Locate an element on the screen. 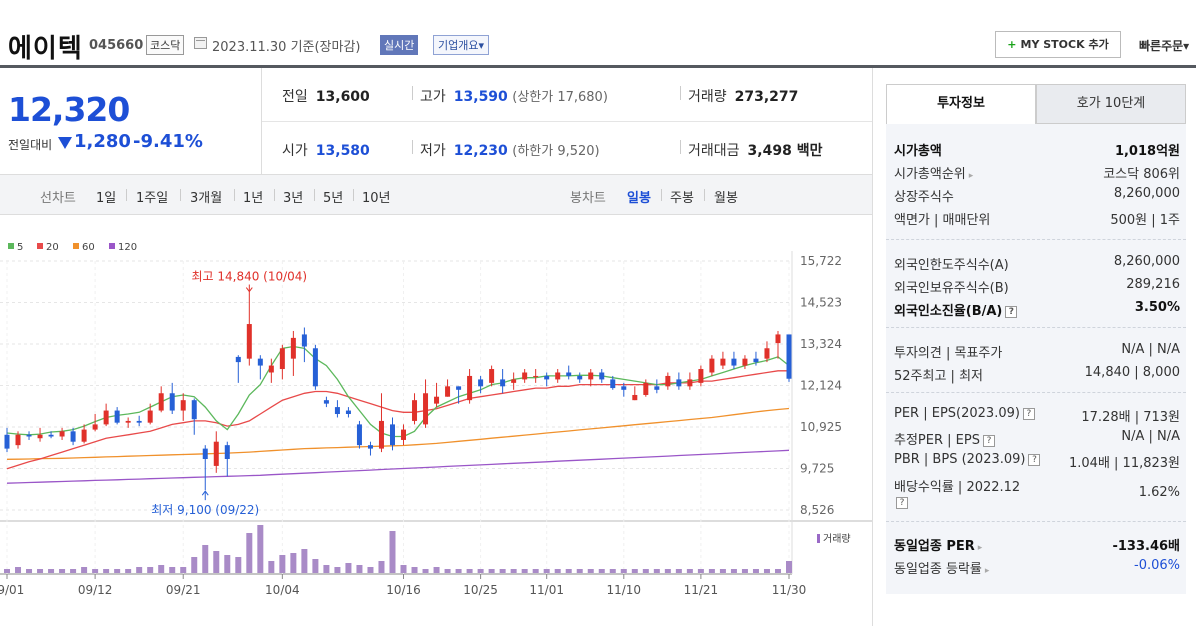 Image resolution: width=1196 pixels, height=626 pixels. high-annotation: 최고 14,840 (10/04) is located at coordinates (249, 277).